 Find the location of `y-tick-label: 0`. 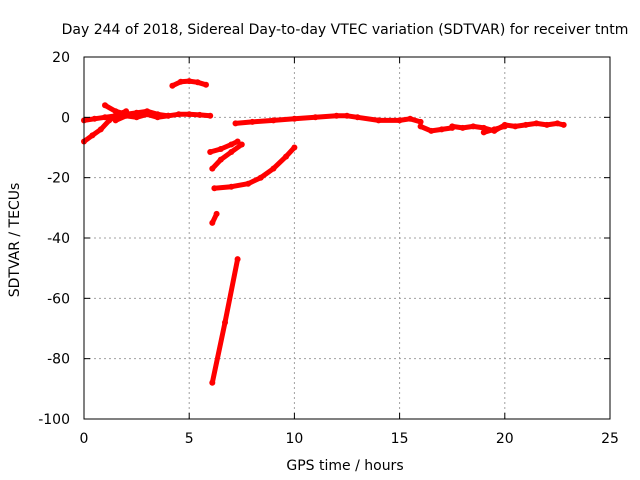

y-tick-label: 0 is located at coordinates (65, 118).